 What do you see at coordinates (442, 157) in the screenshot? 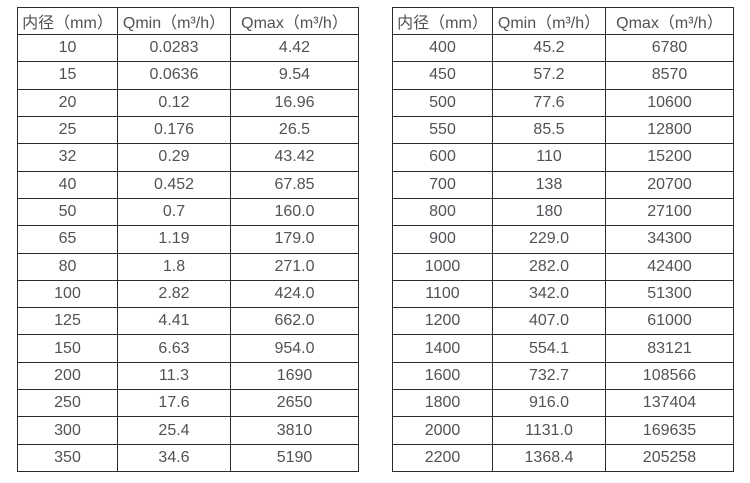
I see `table-cell: 600` at bounding box center [442, 157].